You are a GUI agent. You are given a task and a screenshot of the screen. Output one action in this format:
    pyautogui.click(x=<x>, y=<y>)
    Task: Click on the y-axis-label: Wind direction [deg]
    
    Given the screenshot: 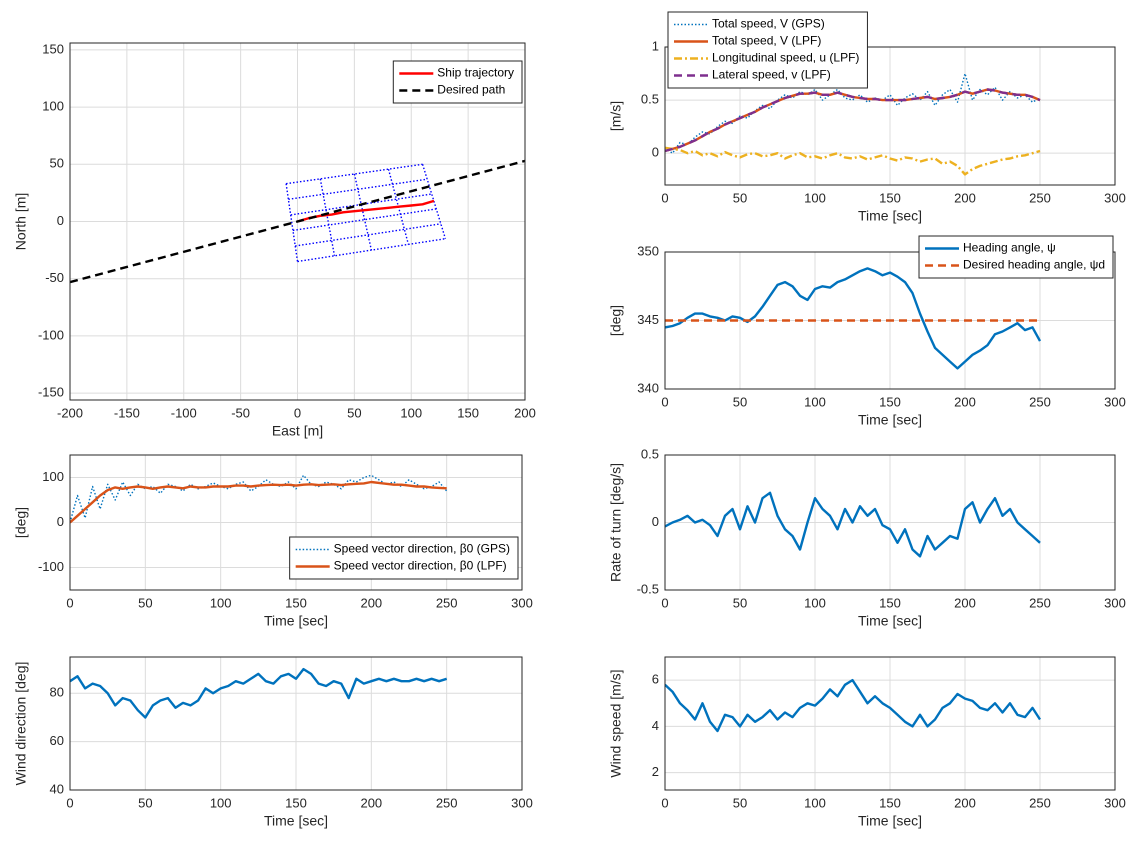 What is the action you would take?
    pyautogui.click(x=21, y=724)
    